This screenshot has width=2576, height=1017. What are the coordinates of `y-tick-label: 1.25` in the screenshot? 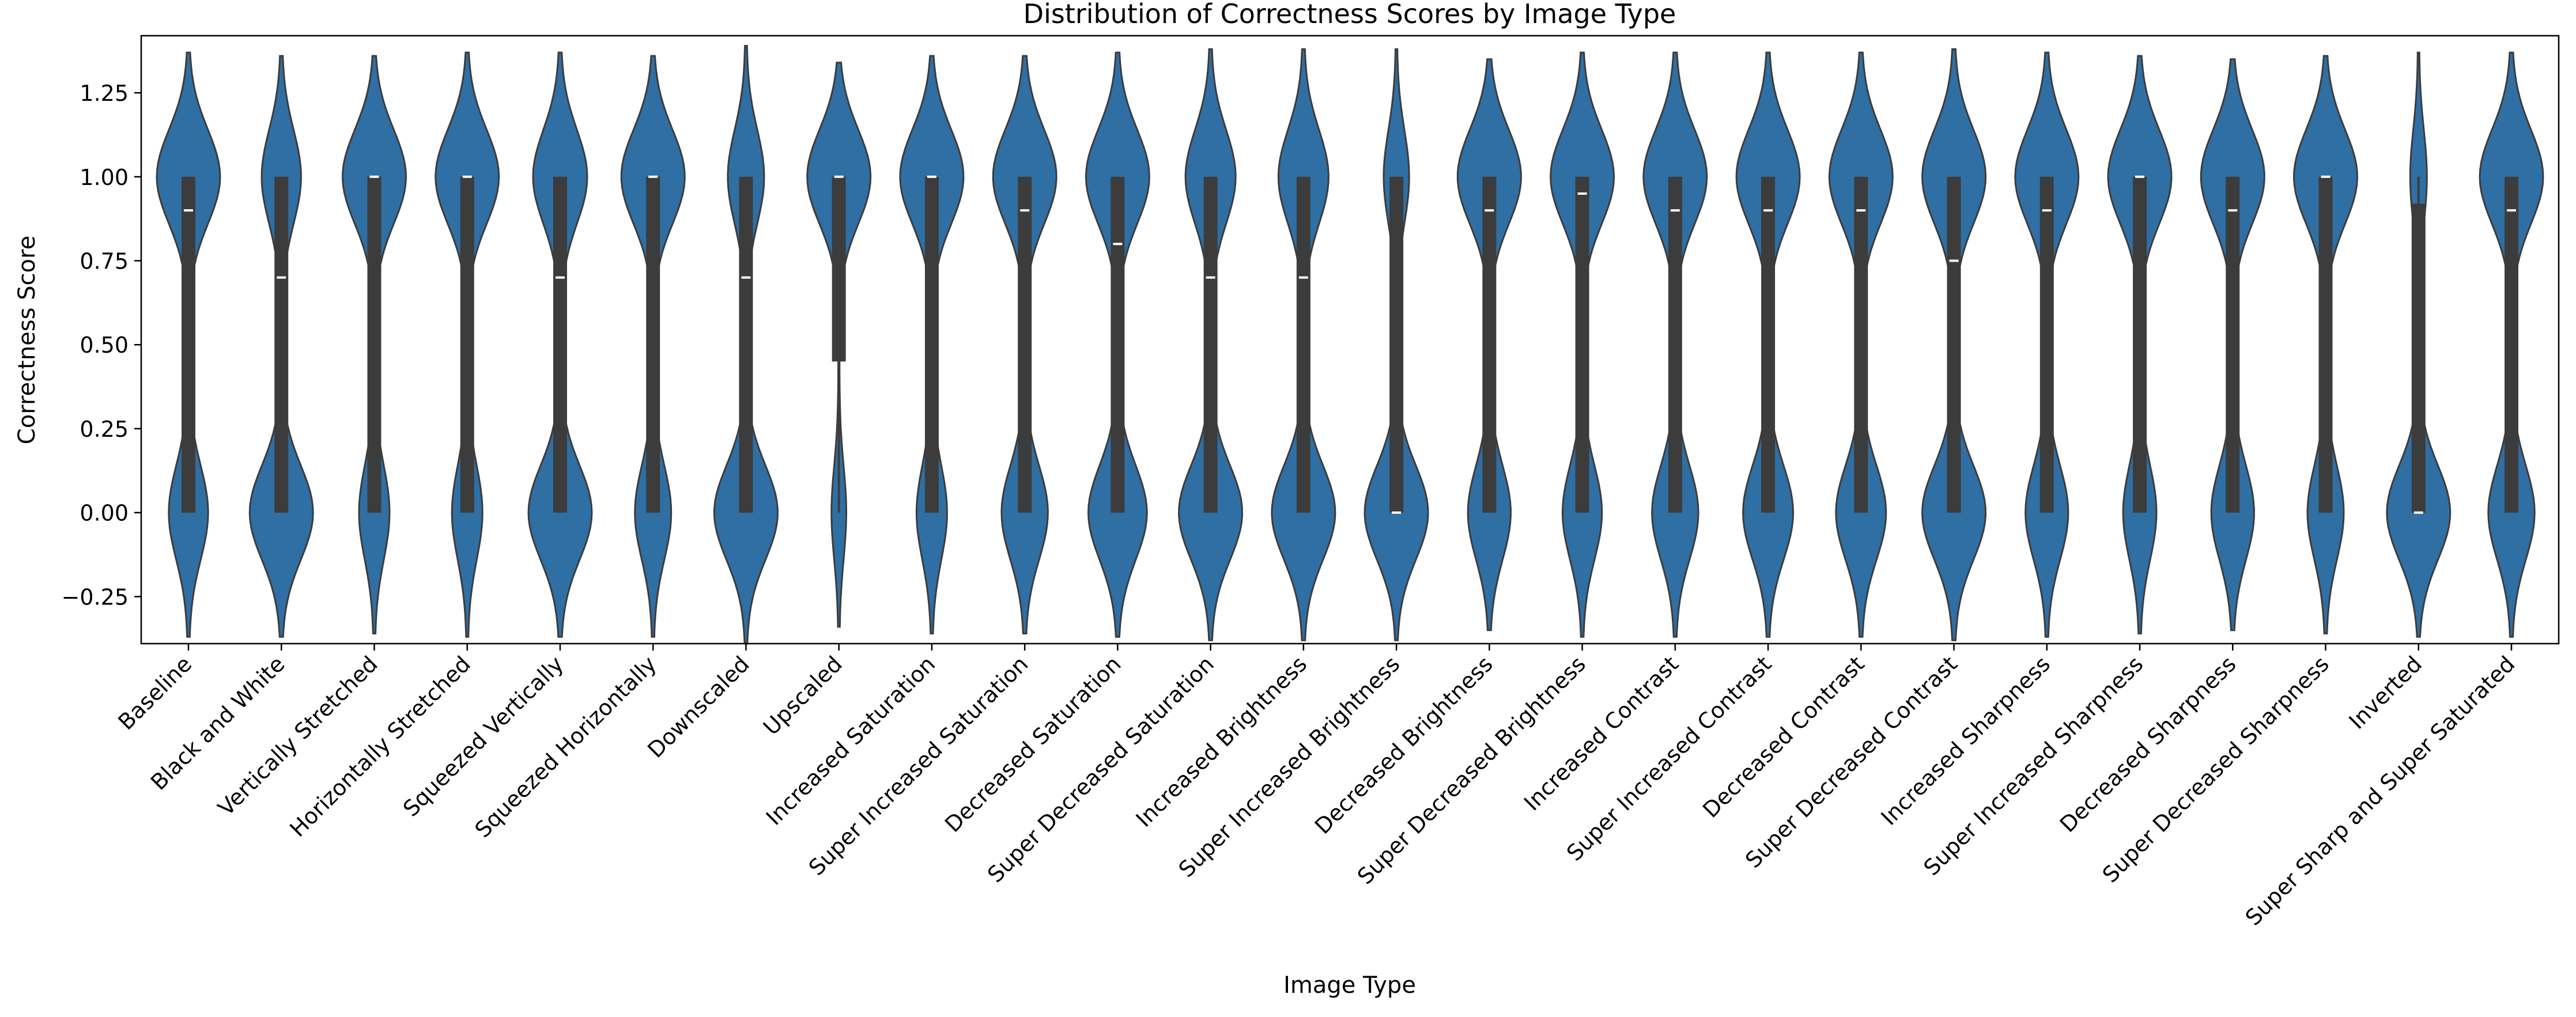 It's located at (104, 93).